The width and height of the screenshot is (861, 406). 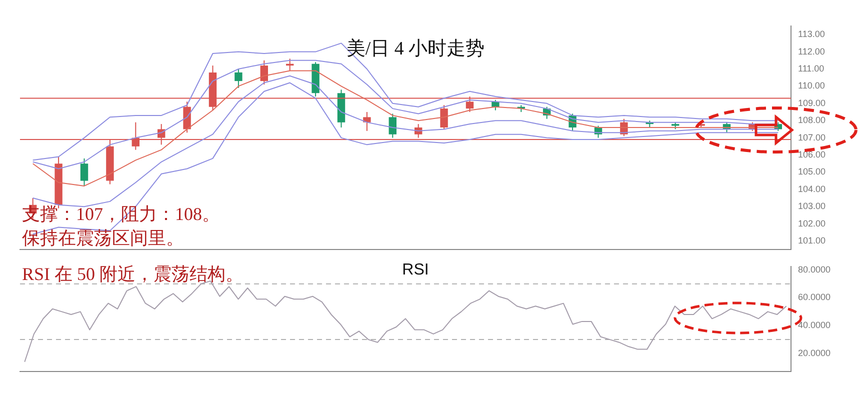 I want to click on y-tick-label: 112.00, so click(x=811, y=51).